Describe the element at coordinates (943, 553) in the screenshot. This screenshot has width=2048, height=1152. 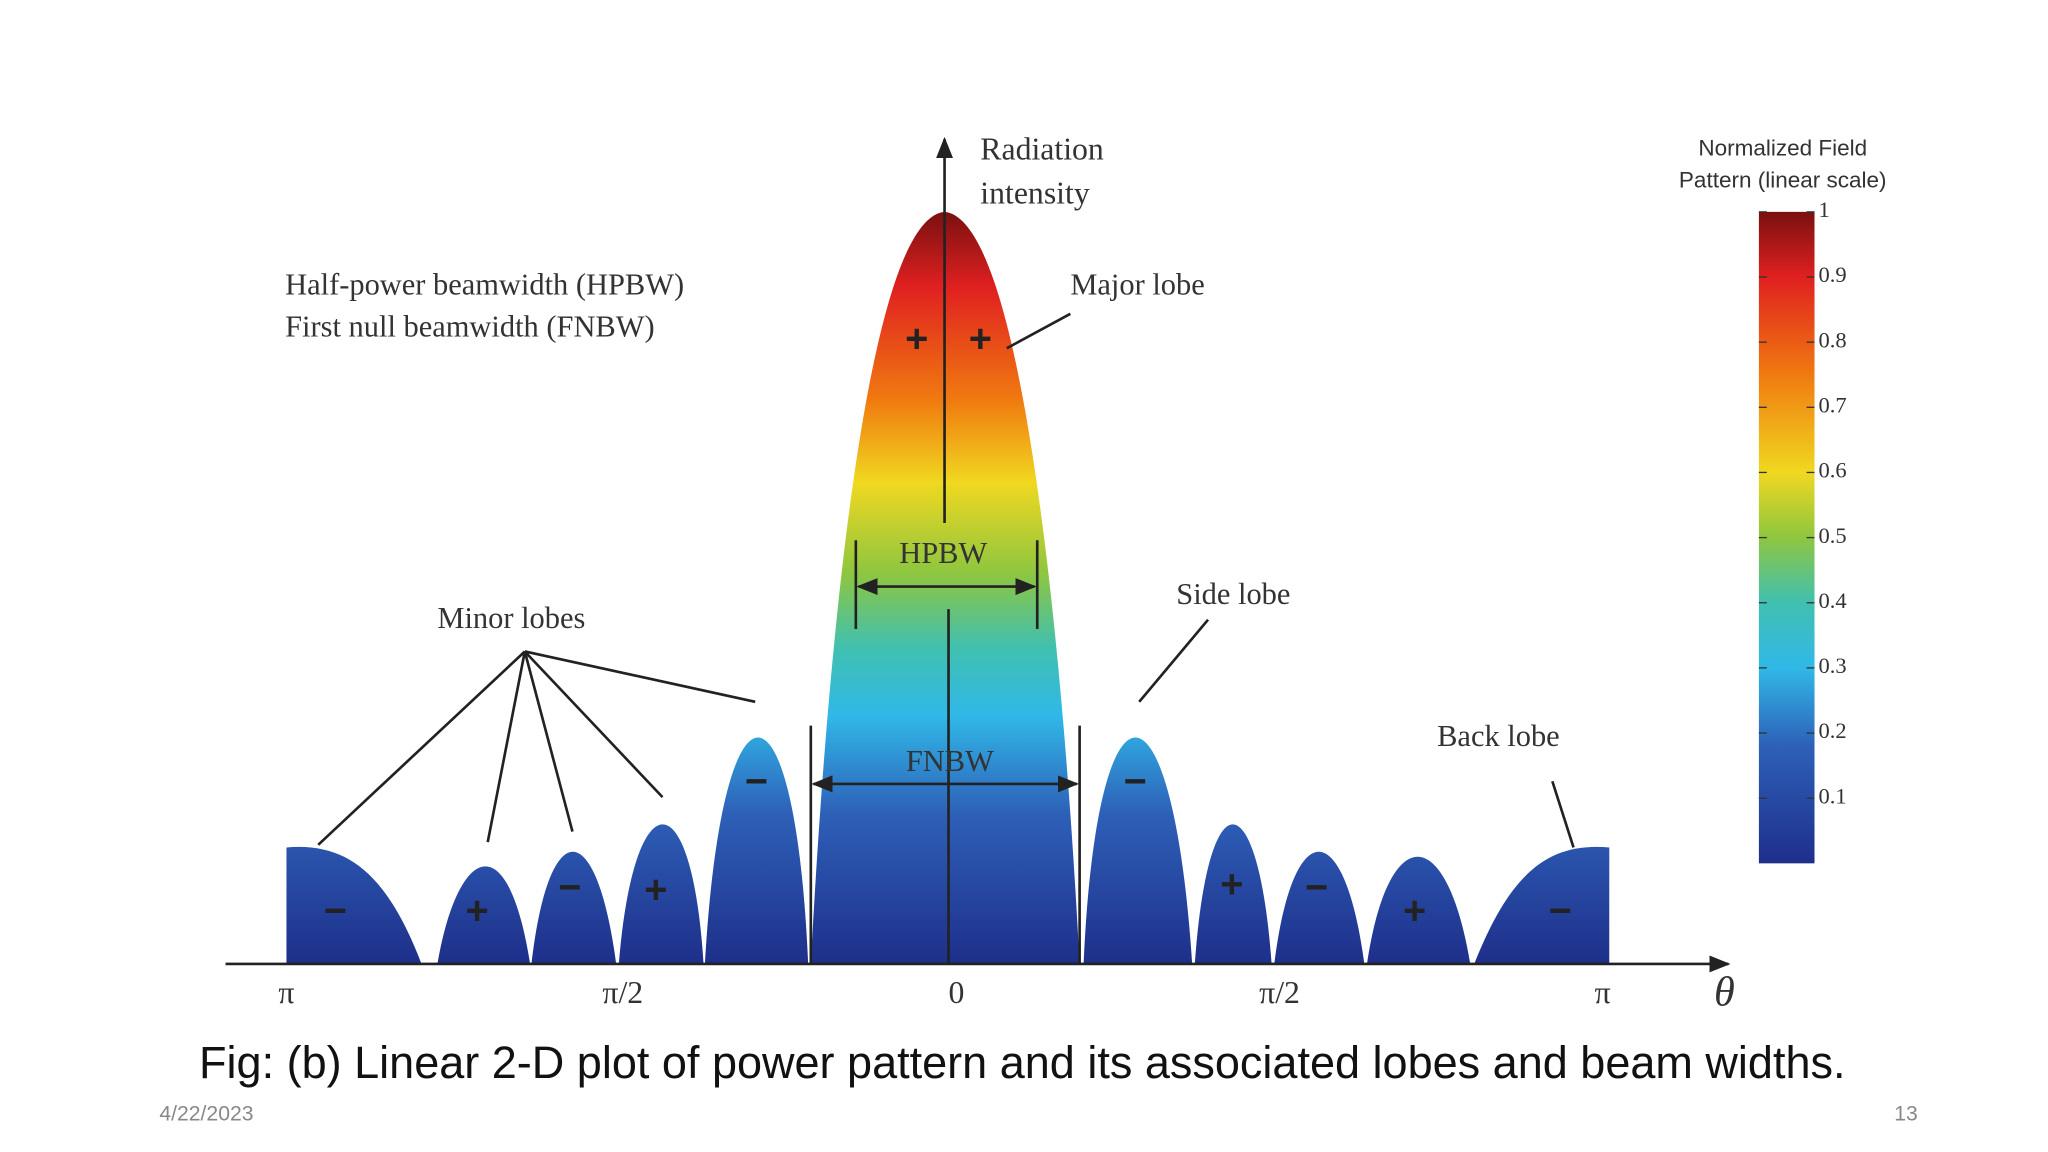
I see `annotation: HPBW` at that location.